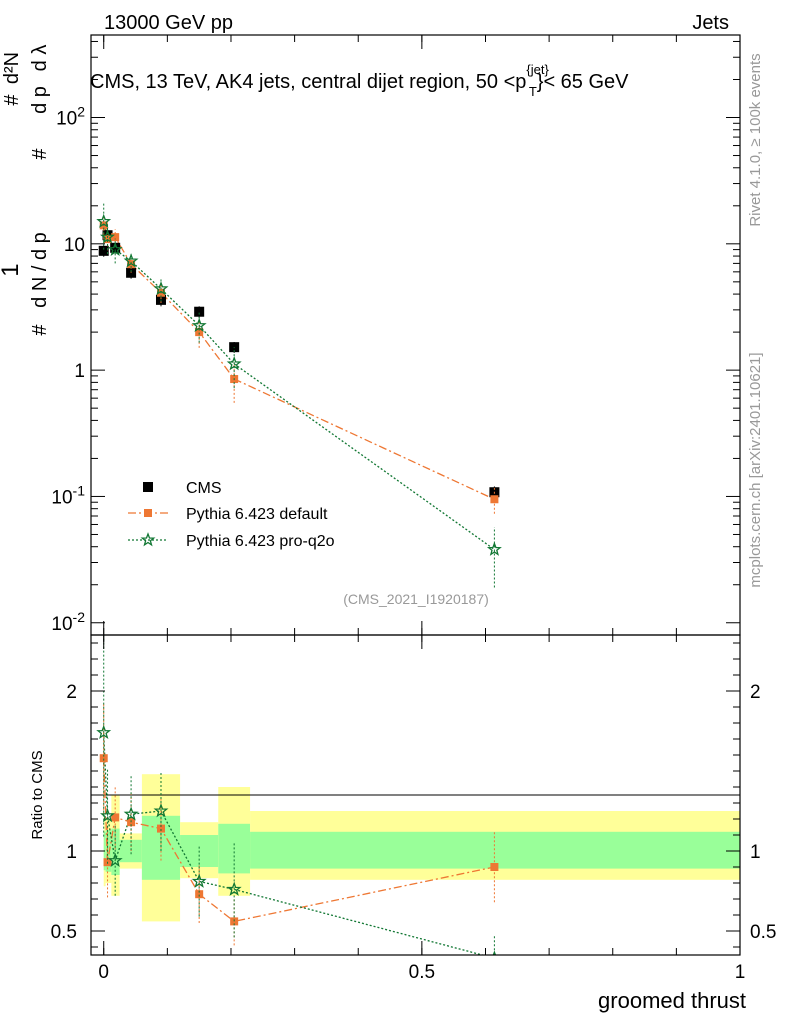 The height and width of the screenshot is (1024, 786). I want to click on legend-label: CMS, so click(204, 488).